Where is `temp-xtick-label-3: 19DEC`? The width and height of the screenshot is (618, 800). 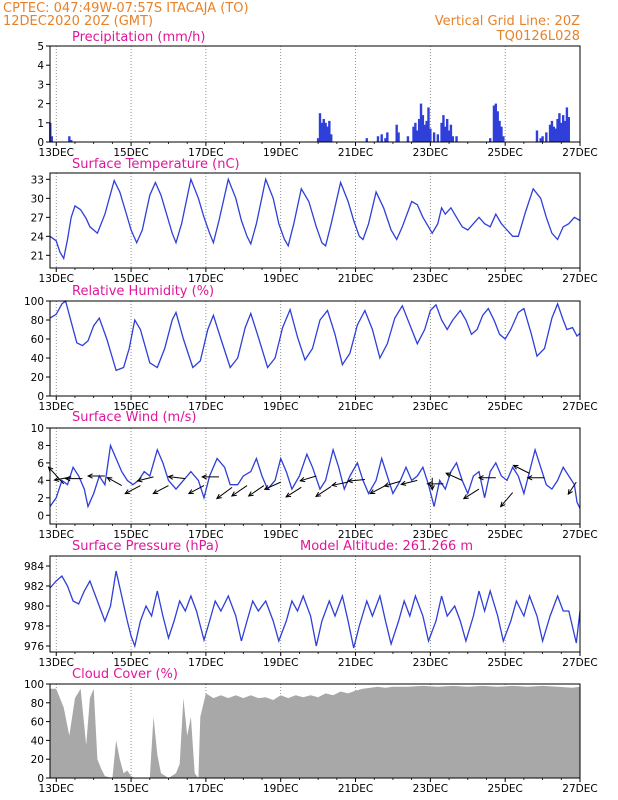 temp-xtick-label-3: 19DEC is located at coordinates (280, 279).